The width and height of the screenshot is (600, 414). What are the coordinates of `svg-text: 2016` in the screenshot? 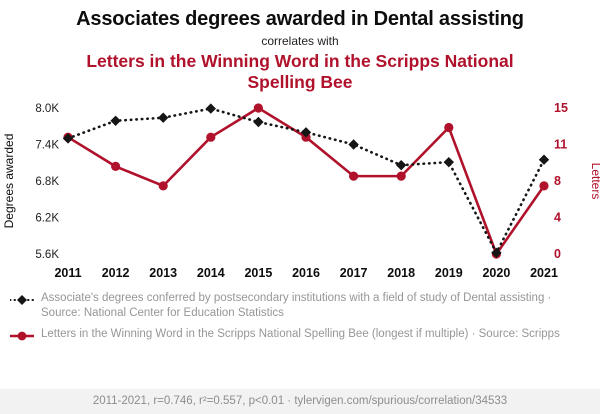 It's located at (306, 273).